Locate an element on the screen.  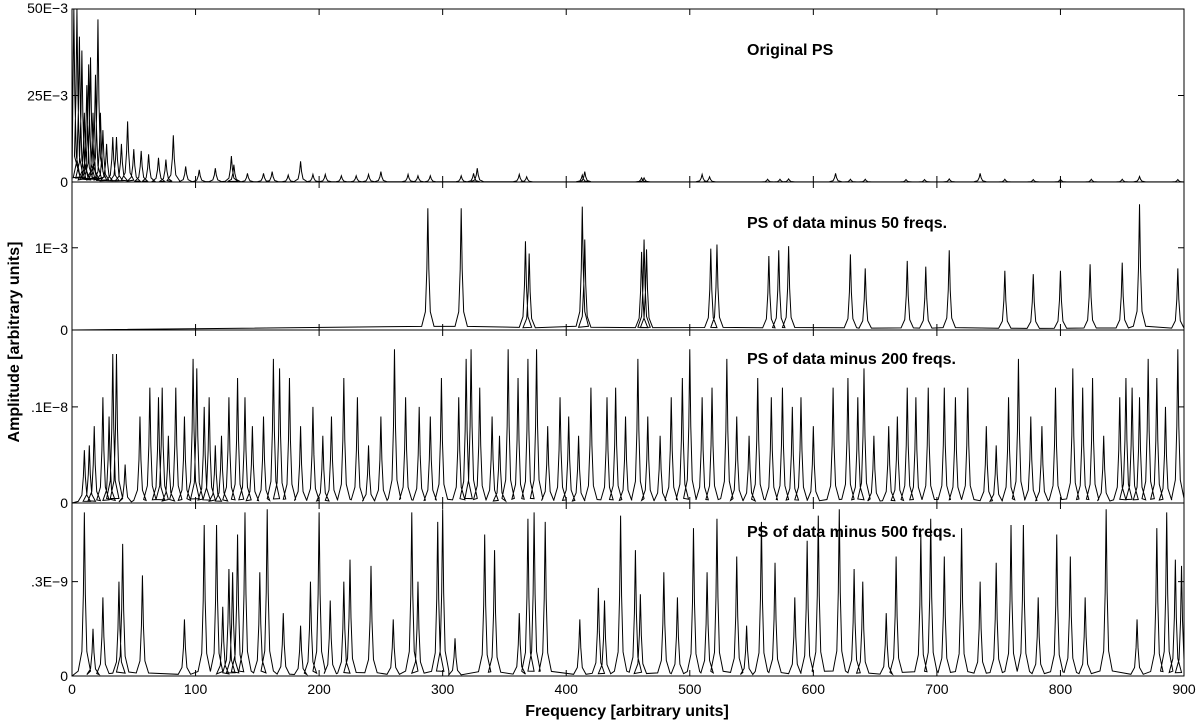
panel-title: PS of data minus 500 freqs. is located at coordinates (851, 532).